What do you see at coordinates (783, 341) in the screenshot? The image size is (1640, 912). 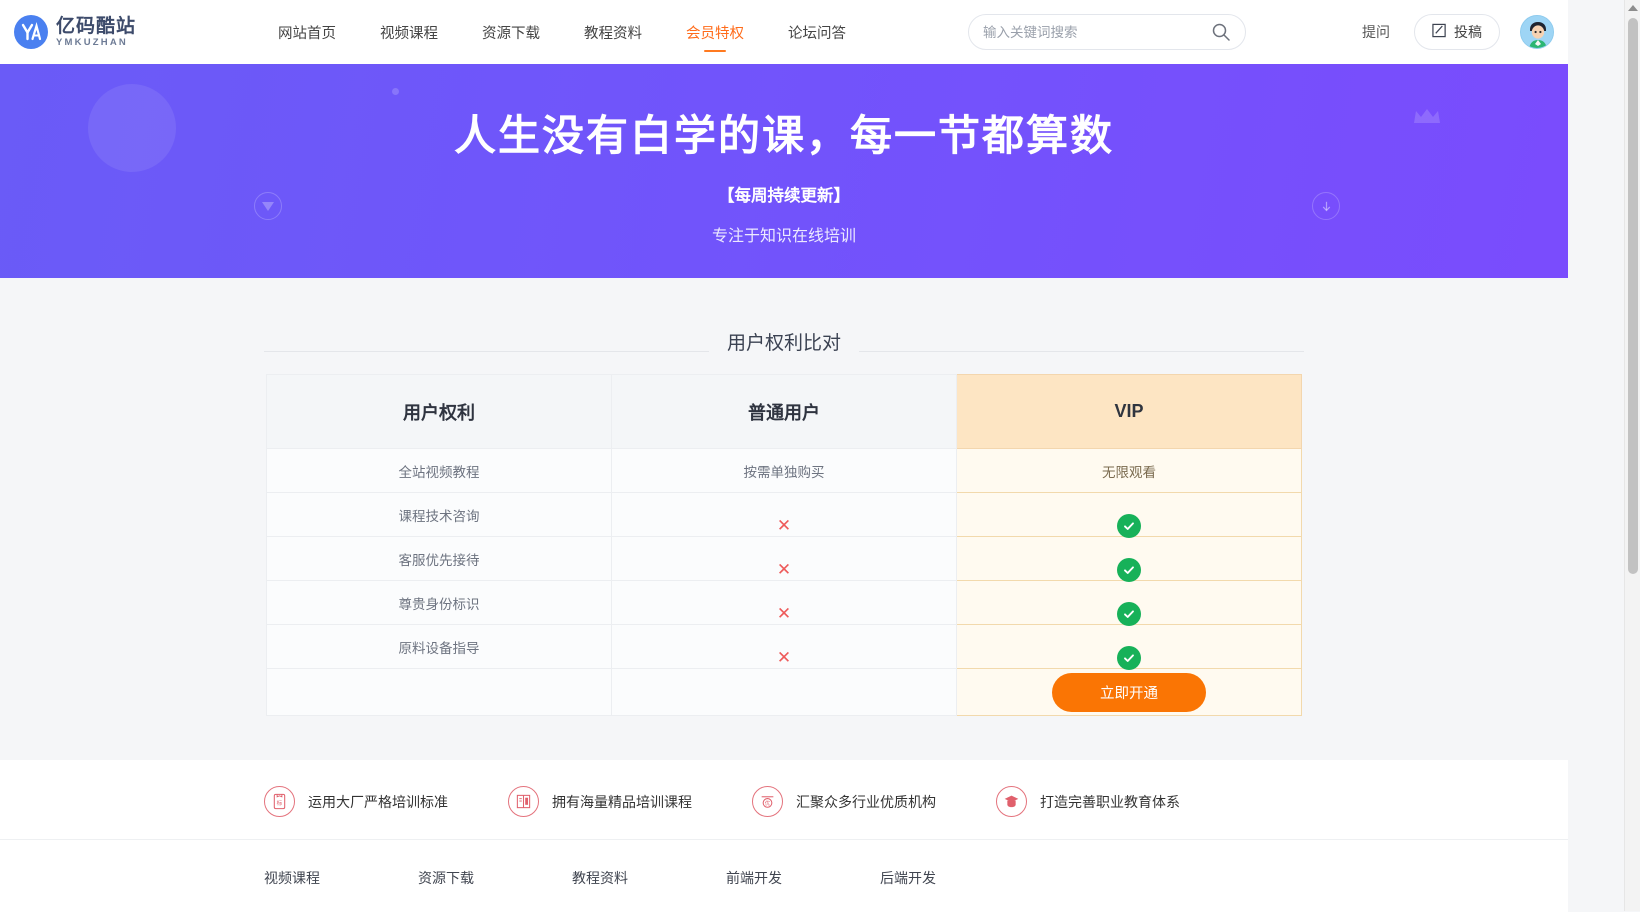 I see `section-title: 用户权利比对` at bounding box center [783, 341].